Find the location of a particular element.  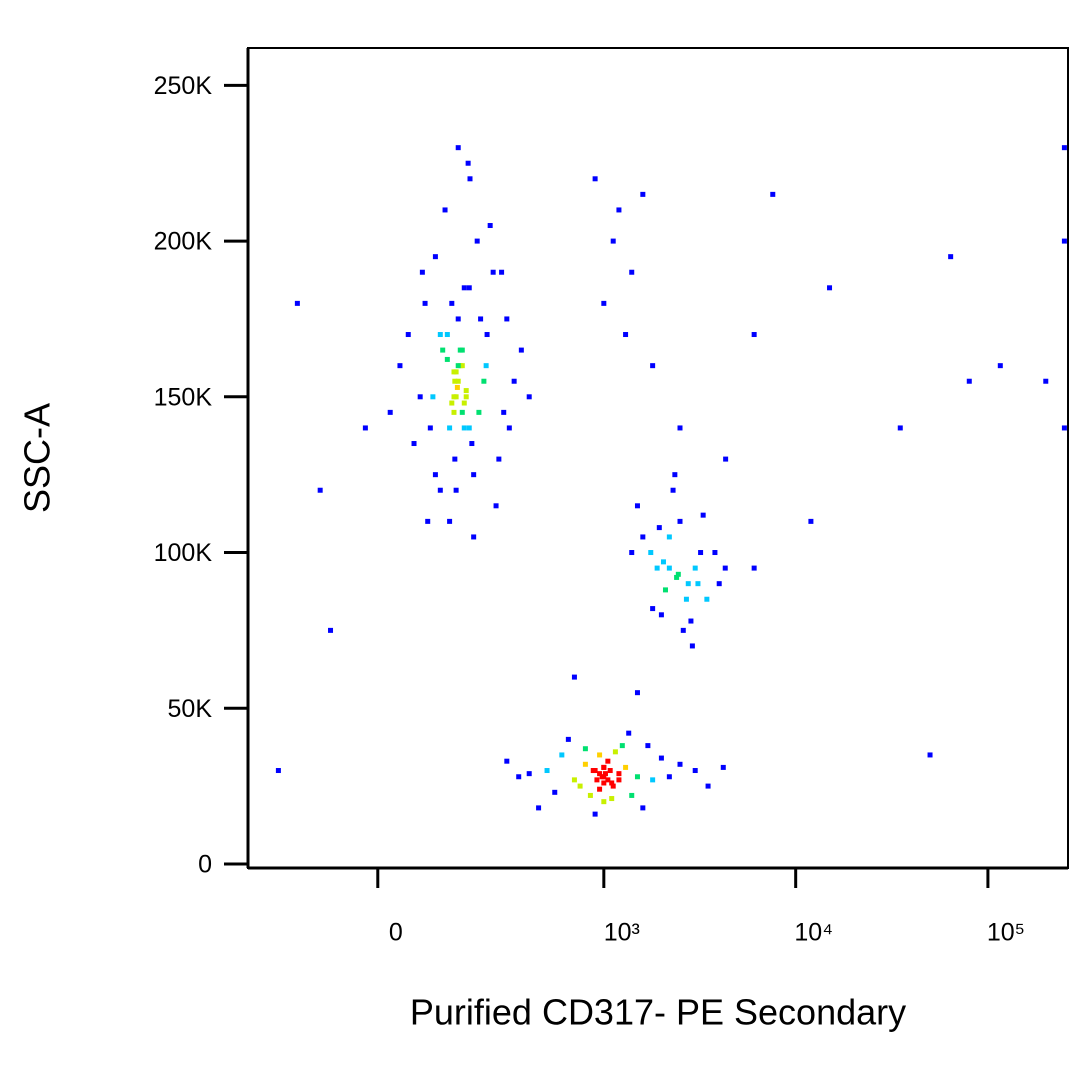

y-tick-label: 200K is located at coordinates (183, 242).